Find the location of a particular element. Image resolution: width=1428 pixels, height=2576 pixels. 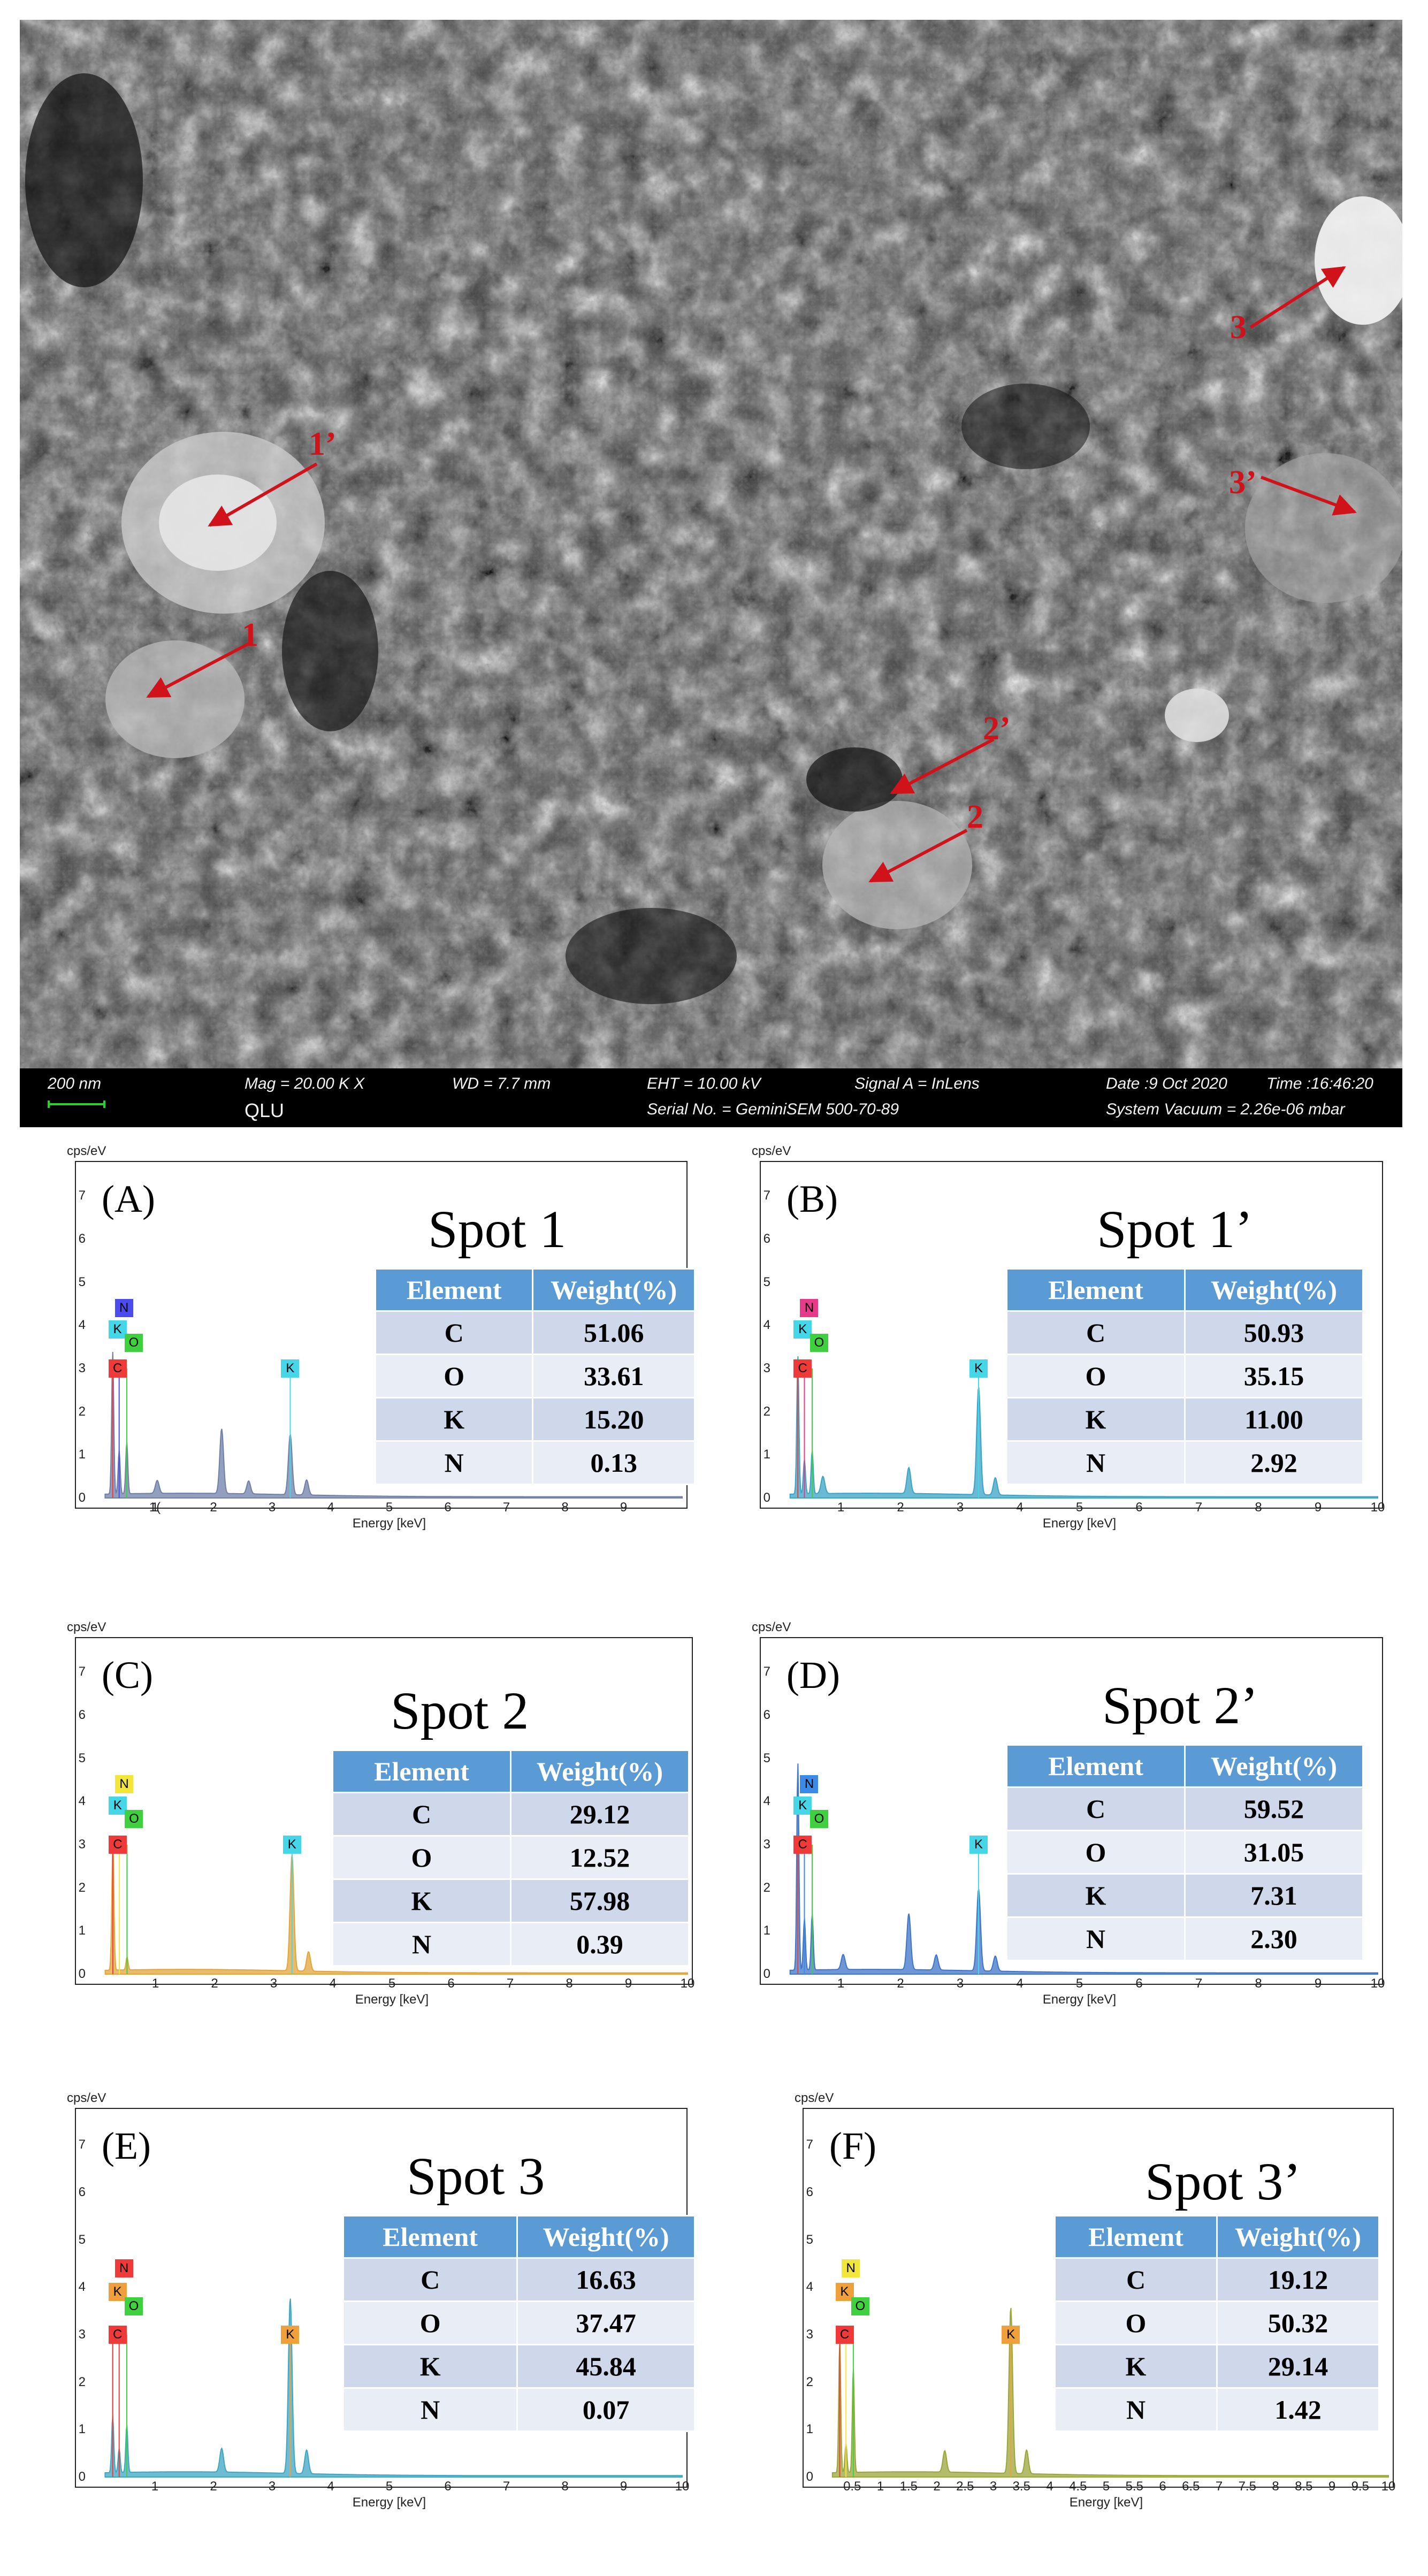

spot-label-3: 3 is located at coordinates (1238, 327).